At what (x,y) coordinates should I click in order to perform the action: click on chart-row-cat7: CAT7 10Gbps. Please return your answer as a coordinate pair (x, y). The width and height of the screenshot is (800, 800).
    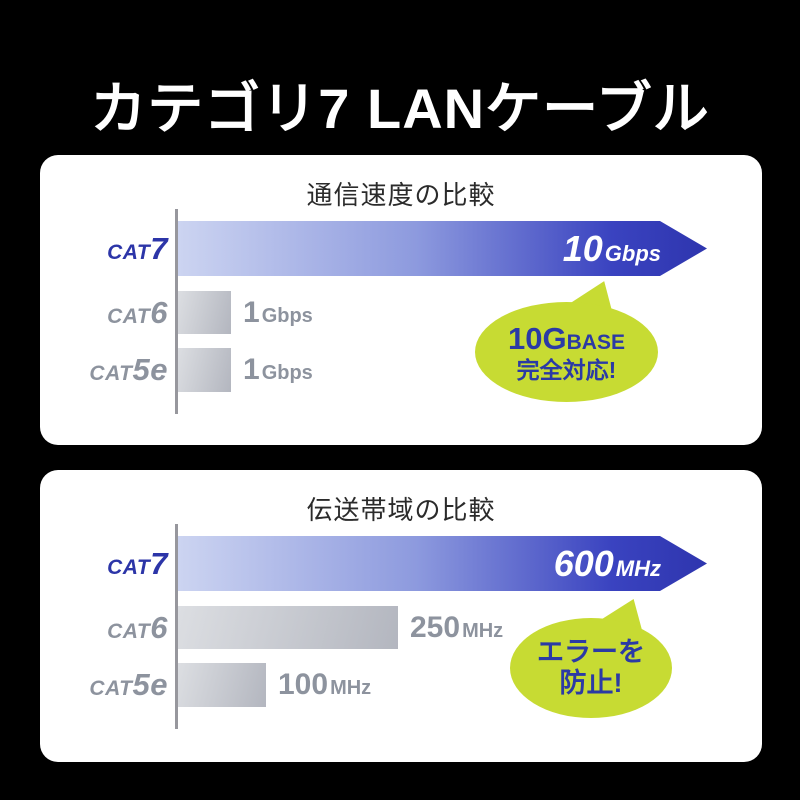
    Looking at the image, I should click on (401, 248).